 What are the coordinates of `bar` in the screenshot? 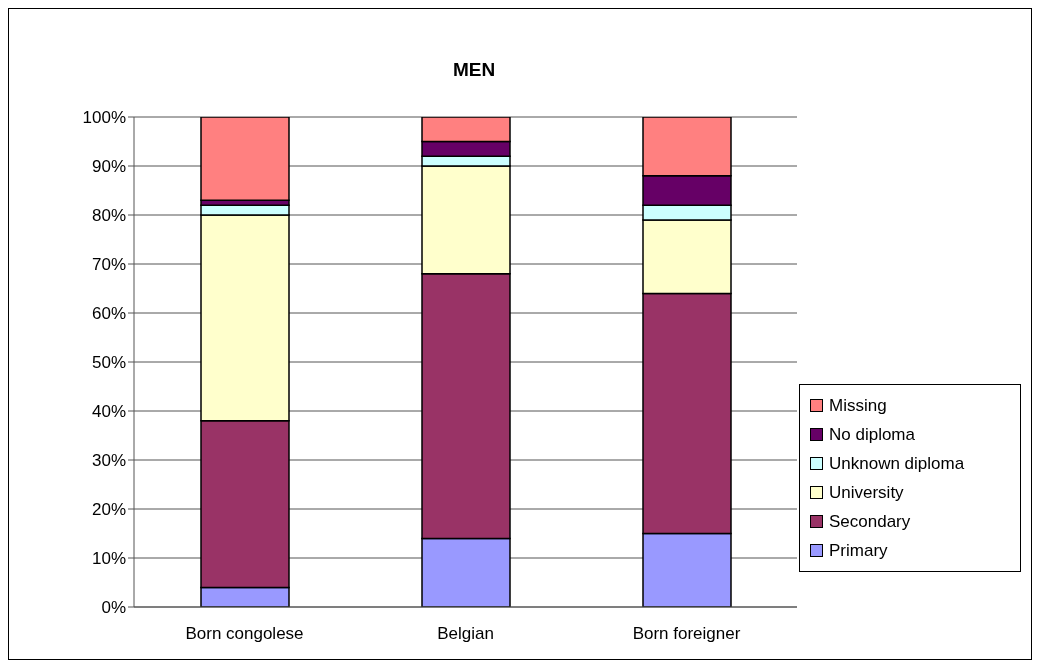 It's located at (245, 159).